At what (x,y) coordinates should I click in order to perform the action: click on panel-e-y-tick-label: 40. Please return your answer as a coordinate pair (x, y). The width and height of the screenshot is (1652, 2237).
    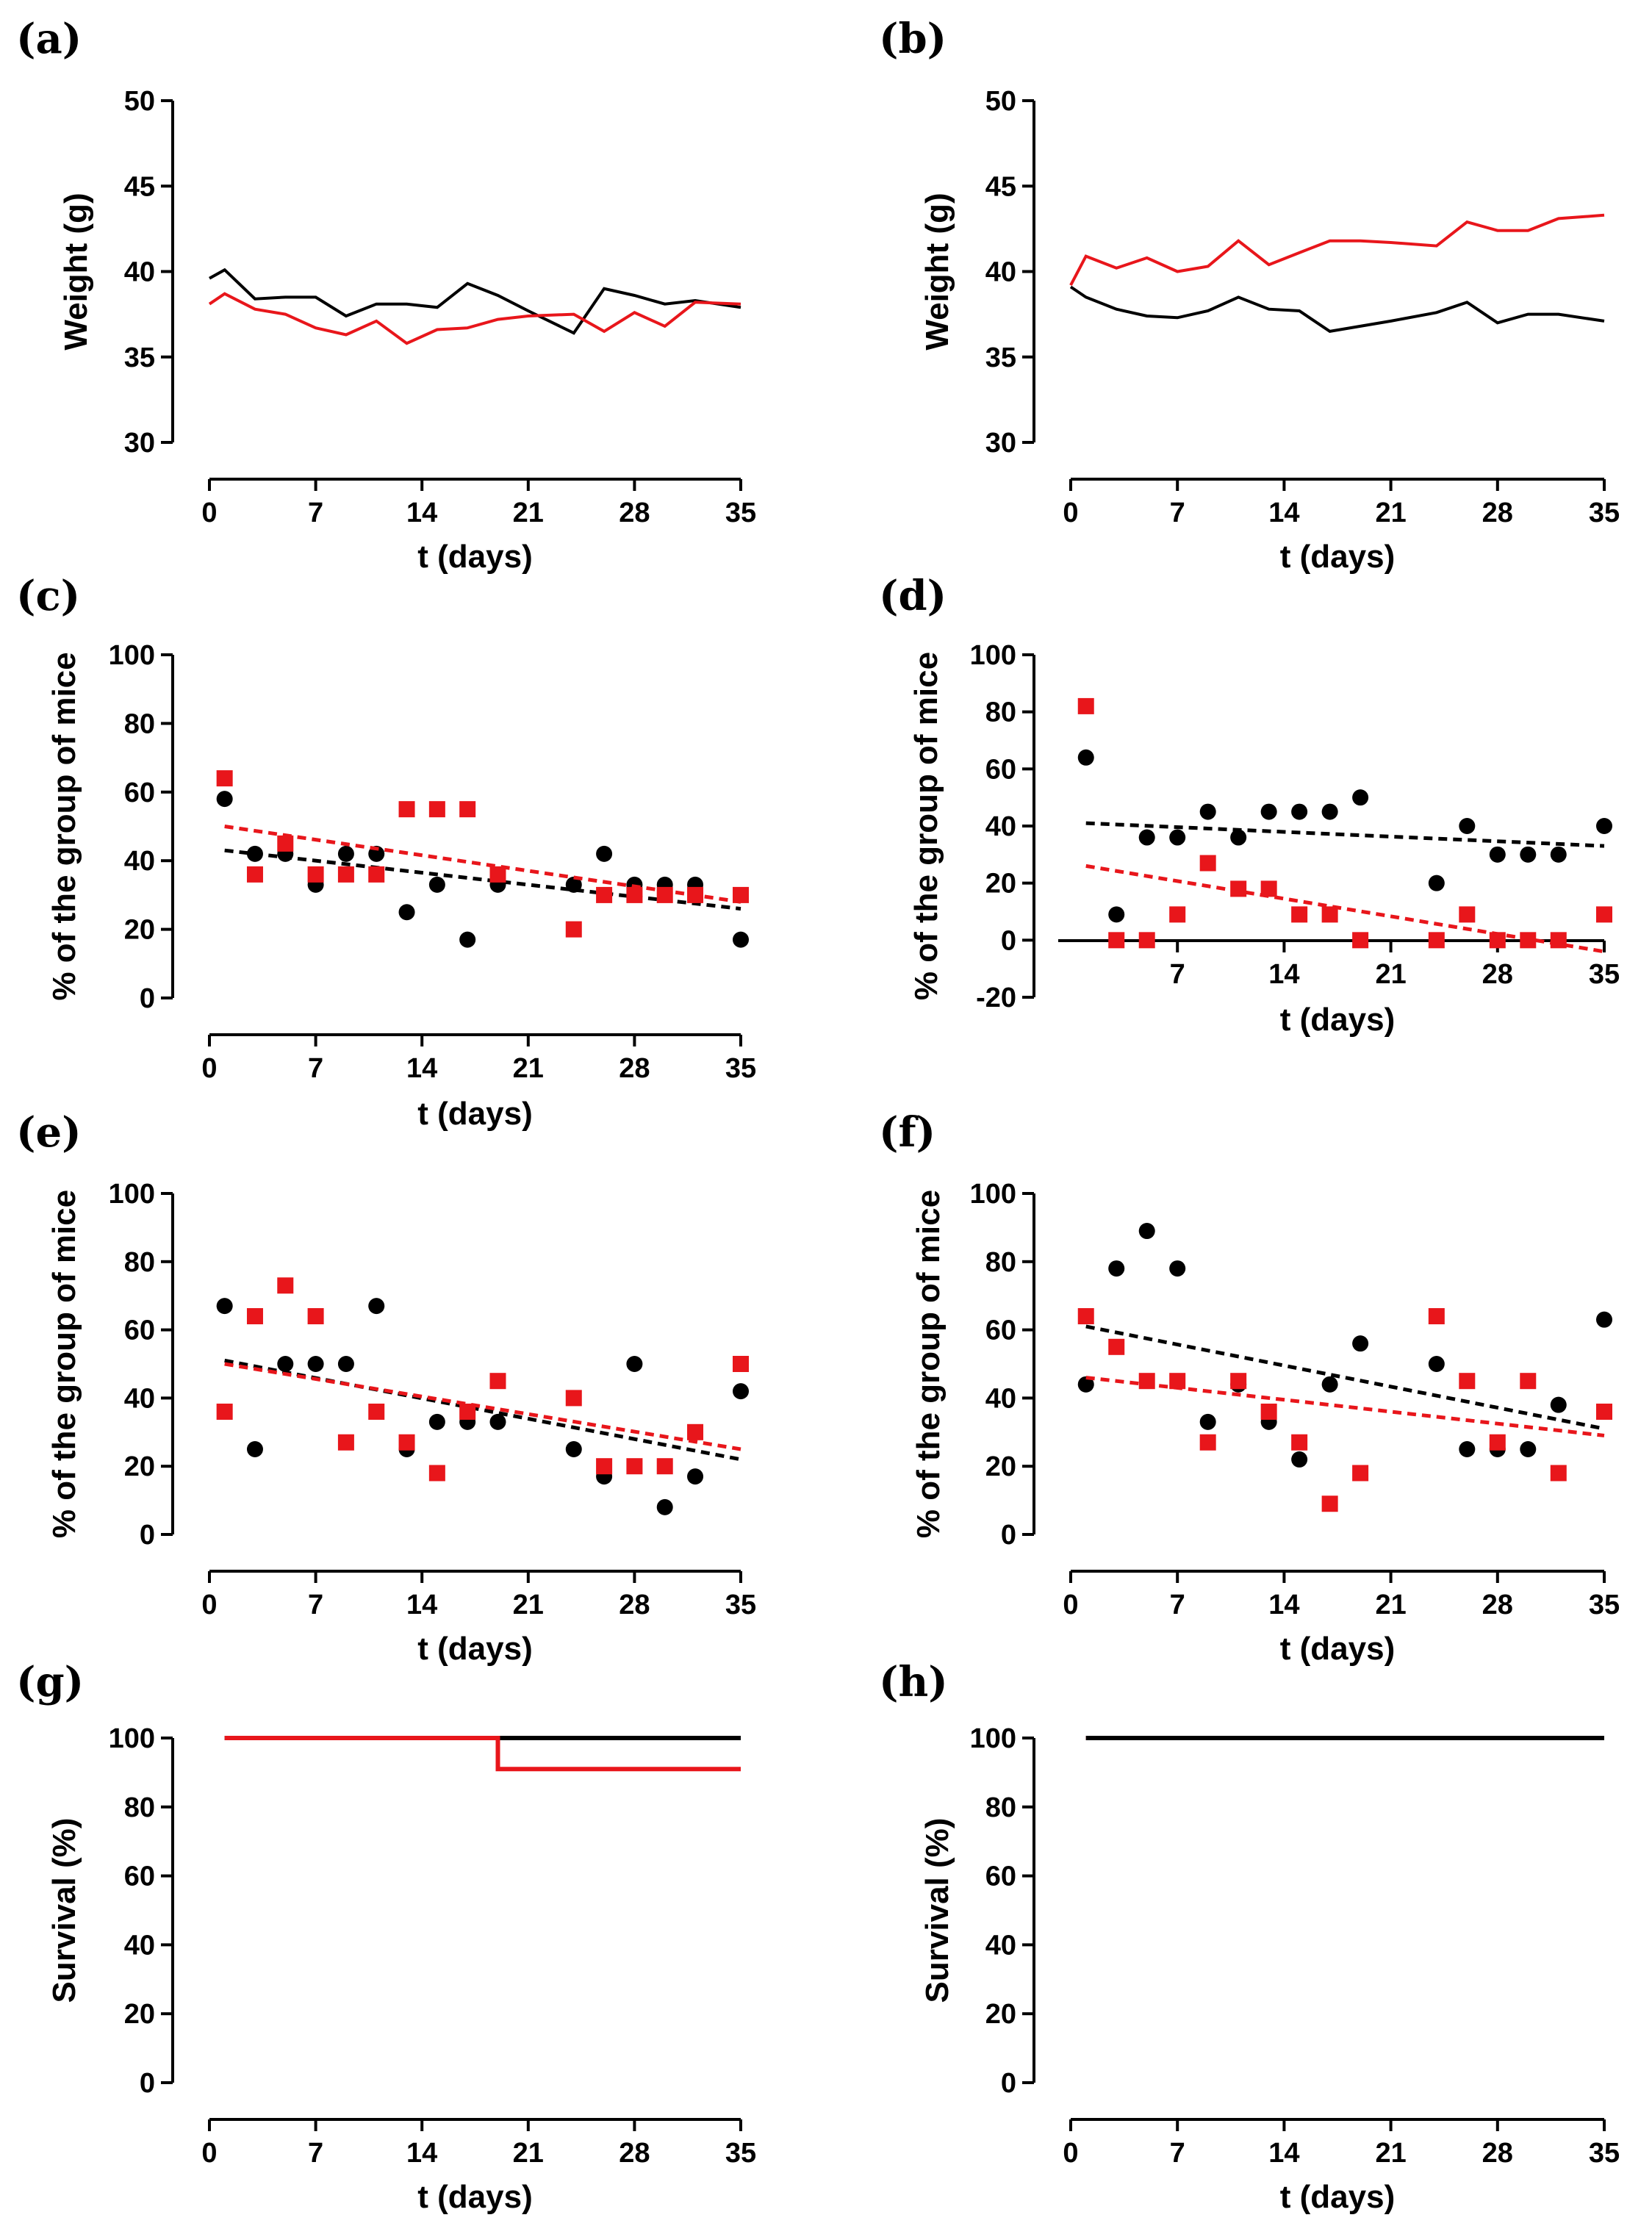
    Looking at the image, I should click on (139, 1398).